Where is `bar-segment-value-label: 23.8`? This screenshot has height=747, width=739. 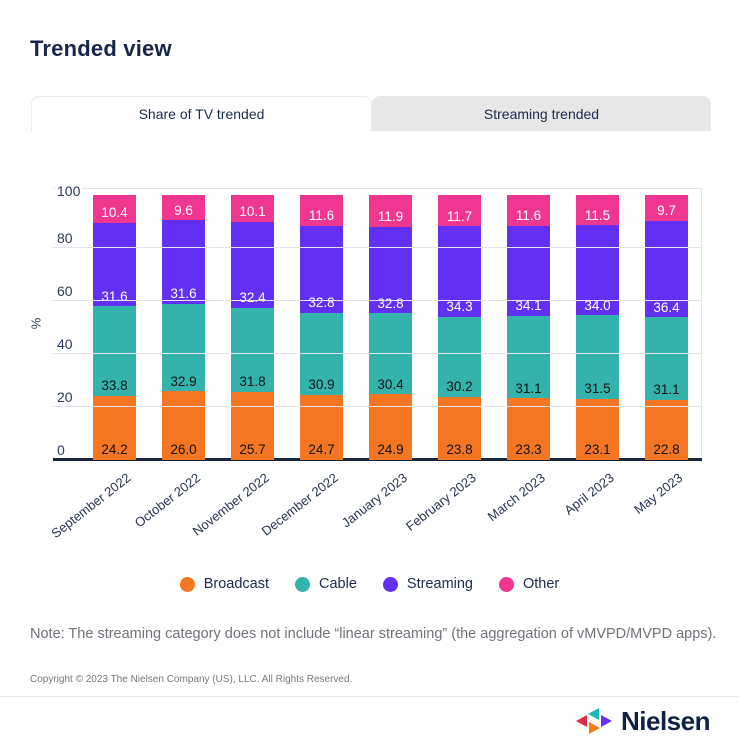
bar-segment-value-label: 23.8 is located at coordinates (459, 450).